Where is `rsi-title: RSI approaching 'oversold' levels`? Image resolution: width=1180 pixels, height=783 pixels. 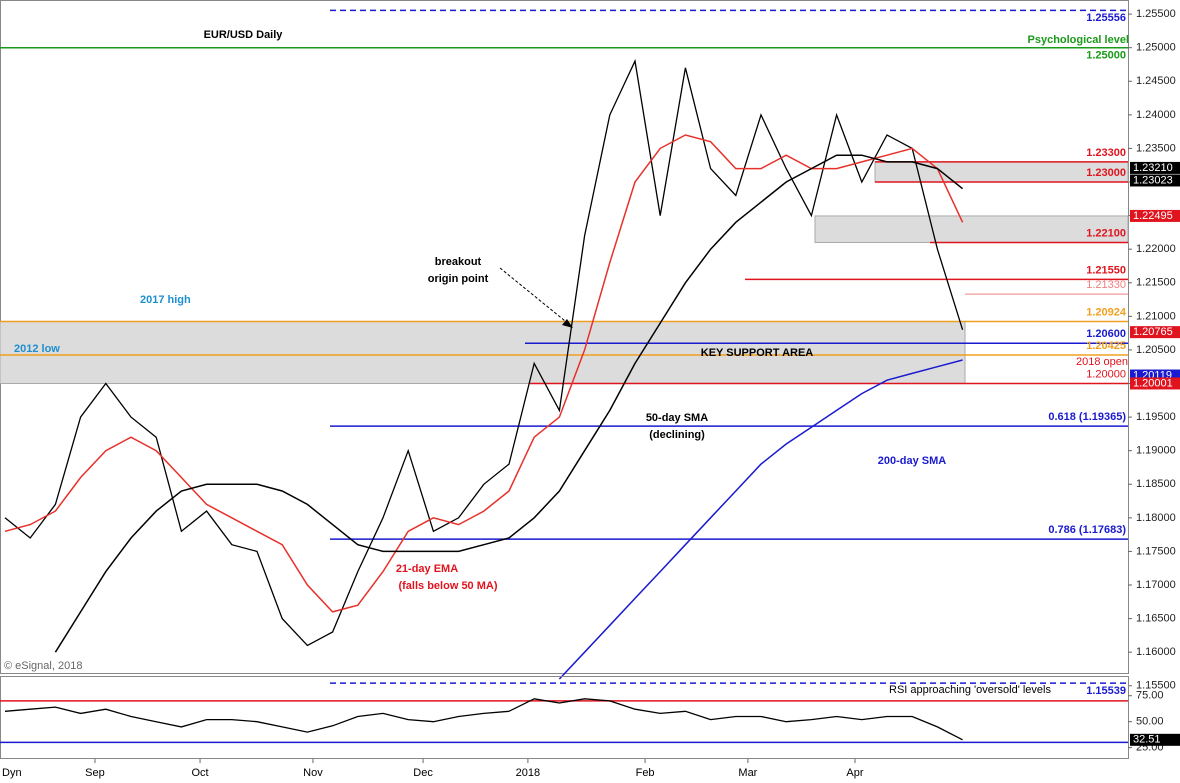 rsi-title: RSI approaching 'oversold' levels is located at coordinates (970, 690).